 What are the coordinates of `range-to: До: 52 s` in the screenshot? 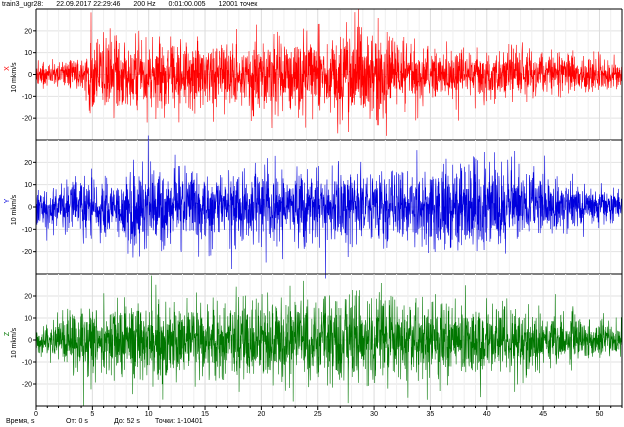 It's located at (127, 421).